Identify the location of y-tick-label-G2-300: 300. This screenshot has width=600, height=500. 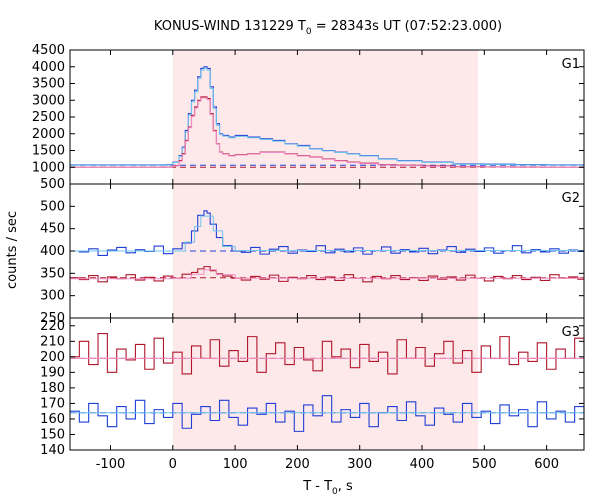
(52, 296).